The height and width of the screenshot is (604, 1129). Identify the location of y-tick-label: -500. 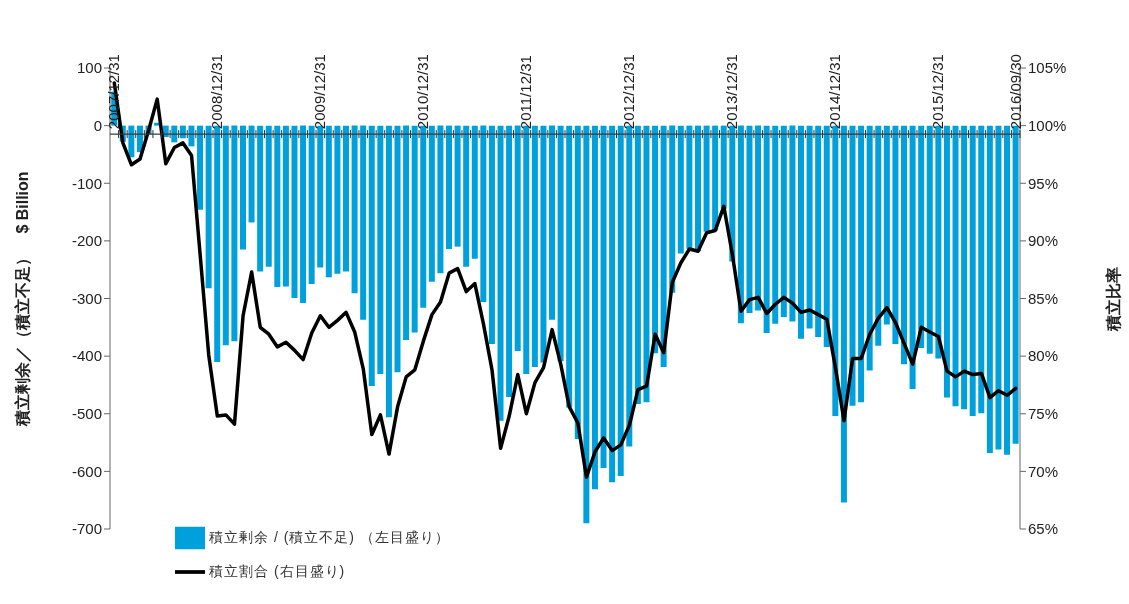
(86, 414).